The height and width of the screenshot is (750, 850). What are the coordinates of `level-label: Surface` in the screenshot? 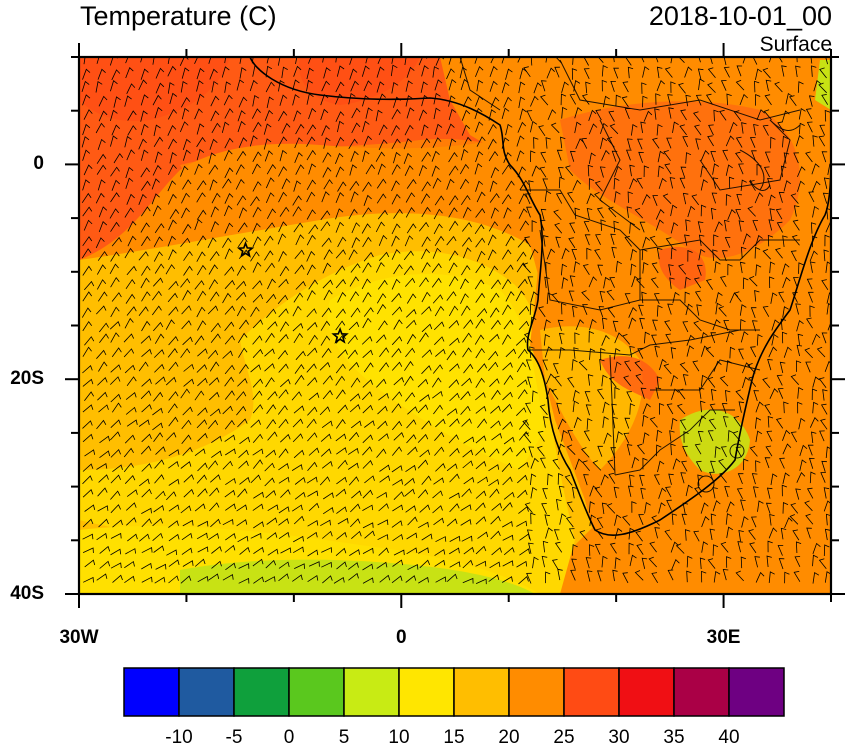 It's located at (795, 44).